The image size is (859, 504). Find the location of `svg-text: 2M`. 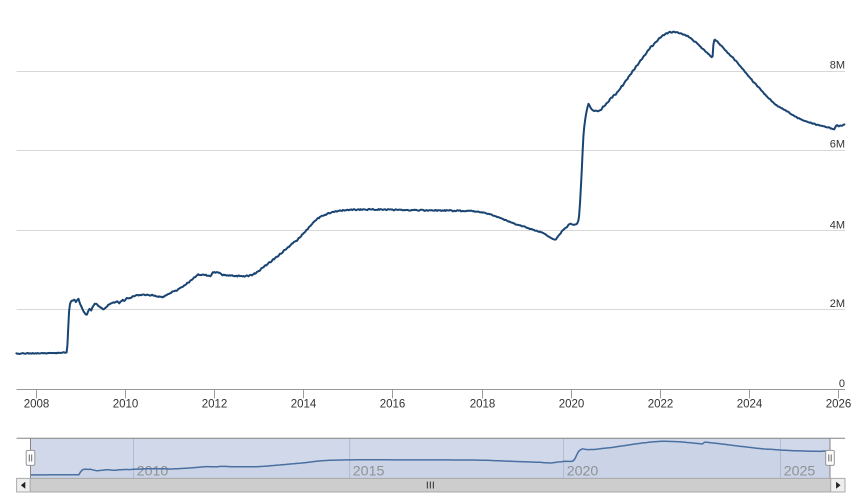

svg-text: 2M is located at coordinates (837, 304).